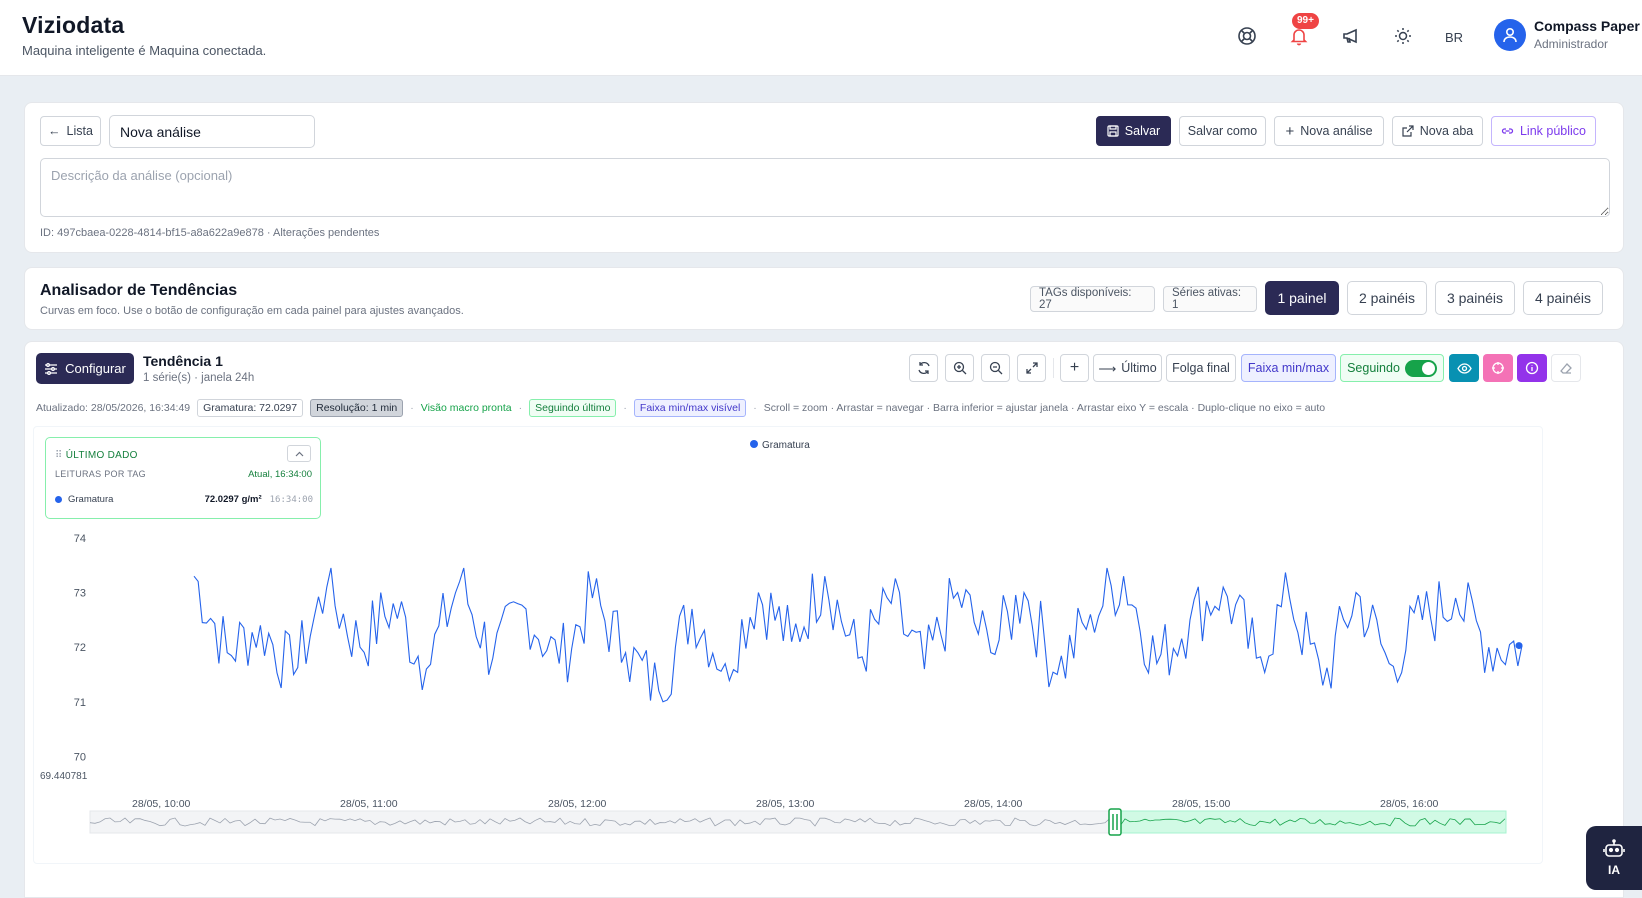  I want to click on sun-icon, so click(1403, 36).